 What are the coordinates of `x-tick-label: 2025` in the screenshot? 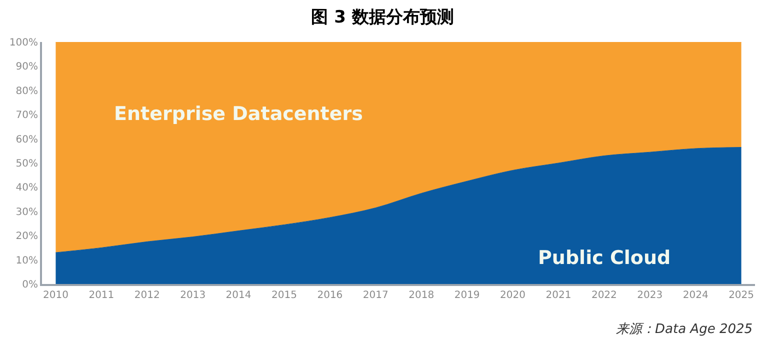 It's located at (741, 295).